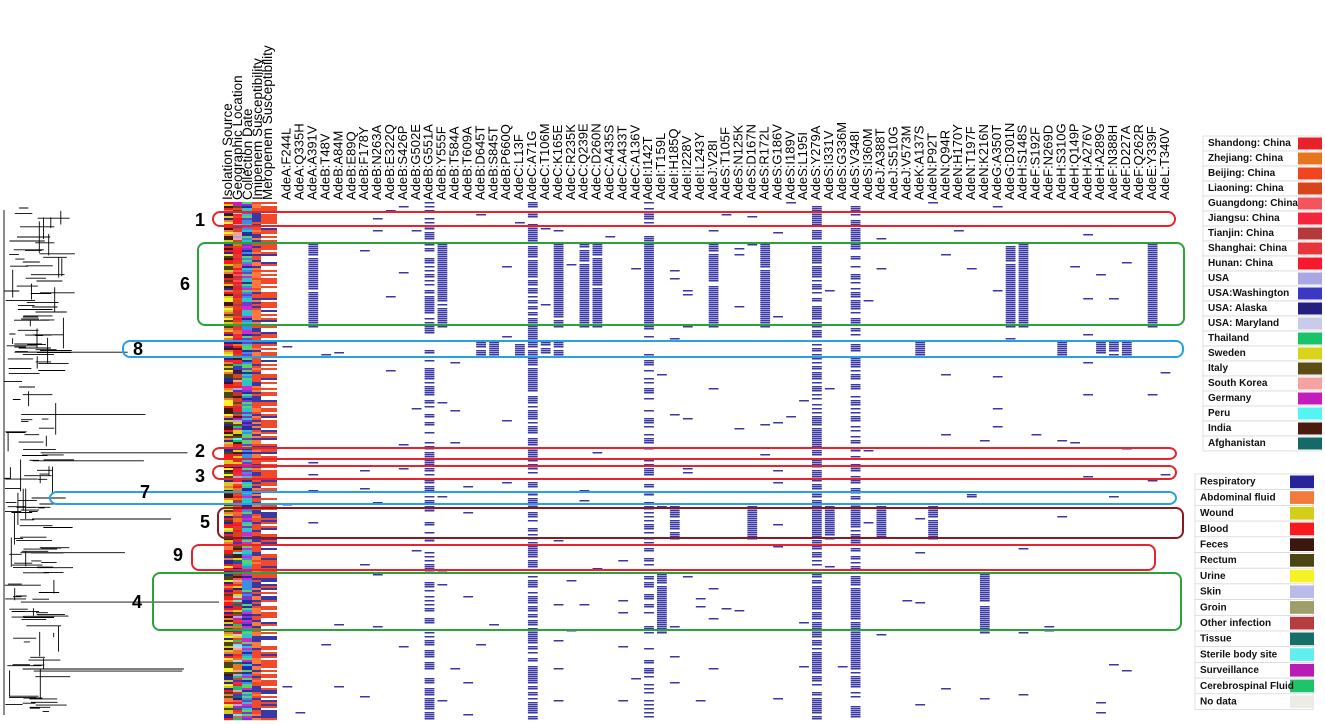 The width and height of the screenshot is (1325, 725). I want to click on mutation-column-label: AdeB:E89Q, so click(350, 165).